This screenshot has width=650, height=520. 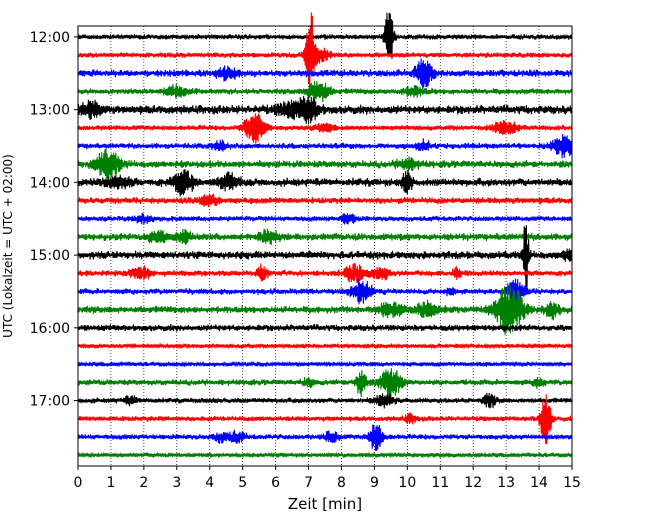 What do you see at coordinates (143, 483) in the screenshot?
I see `x-tick-label: 2` at bounding box center [143, 483].